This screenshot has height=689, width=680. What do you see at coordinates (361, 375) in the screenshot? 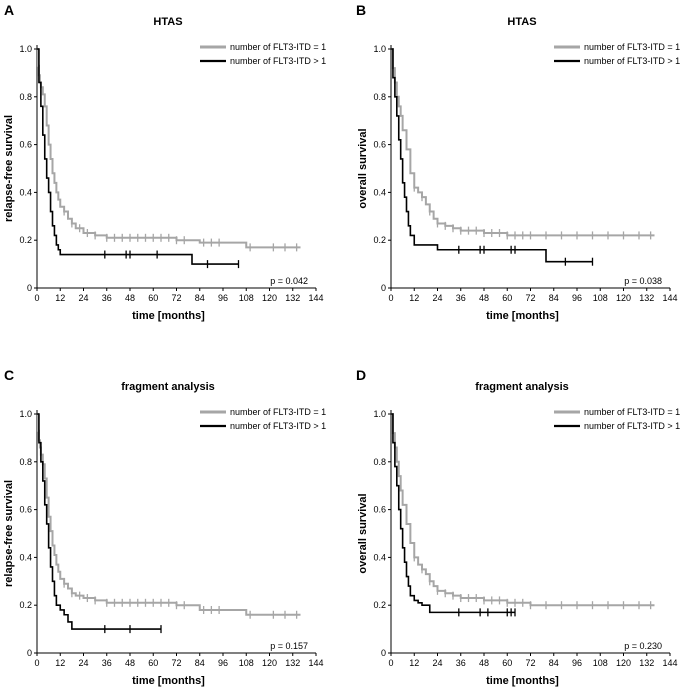
I see `panel-letter: D` at bounding box center [361, 375].